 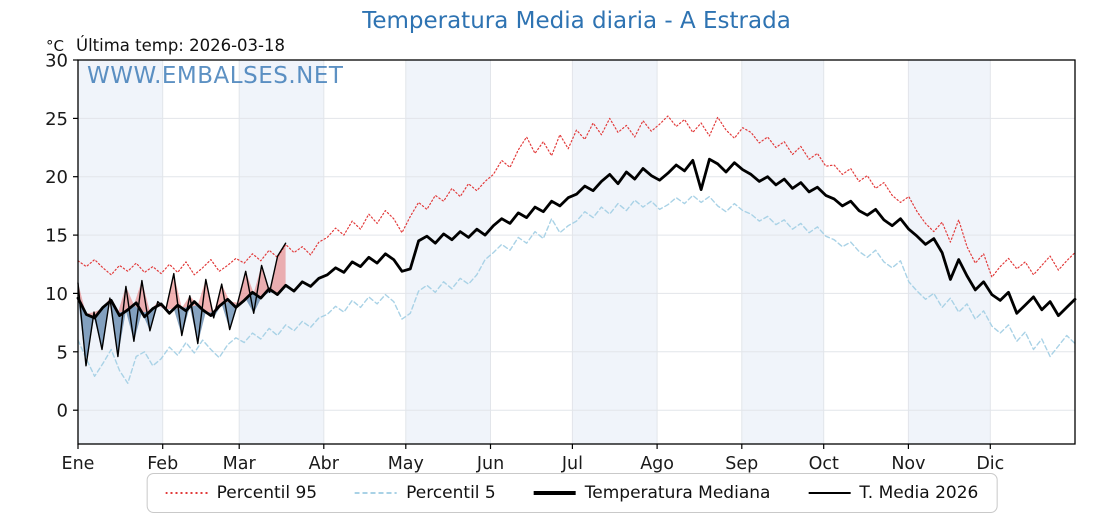 What do you see at coordinates (186, 493) in the screenshot?
I see `percentil-95-line-swatch` at bounding box center [186, 493].